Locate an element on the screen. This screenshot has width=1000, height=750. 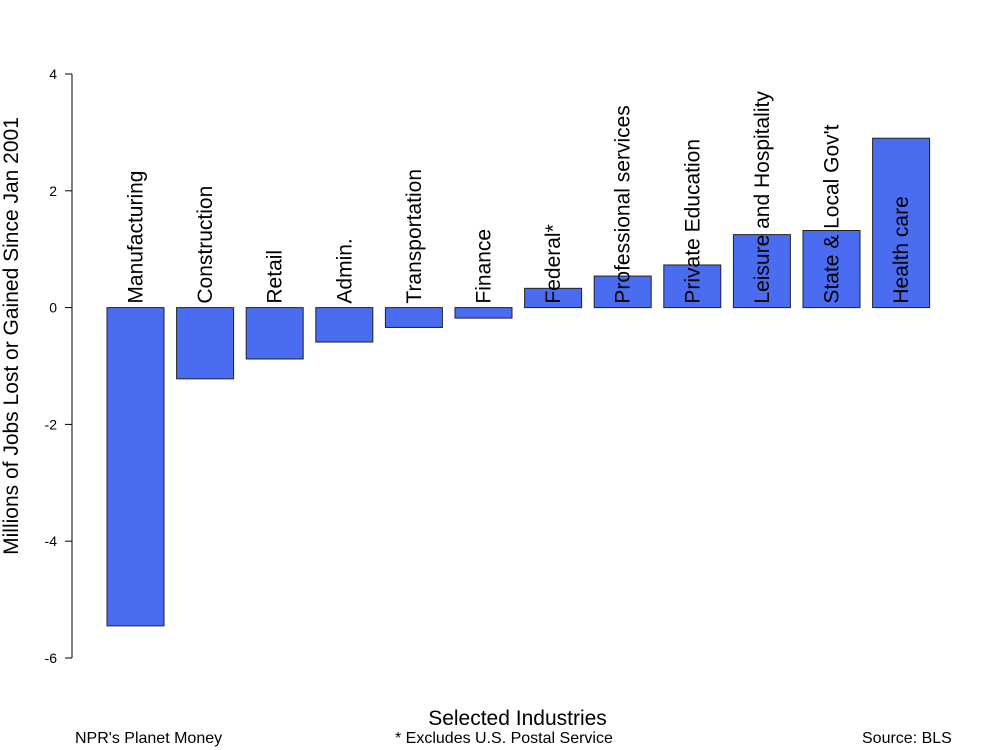
y-tick-label: -2 is located at coordinates (51, 424).